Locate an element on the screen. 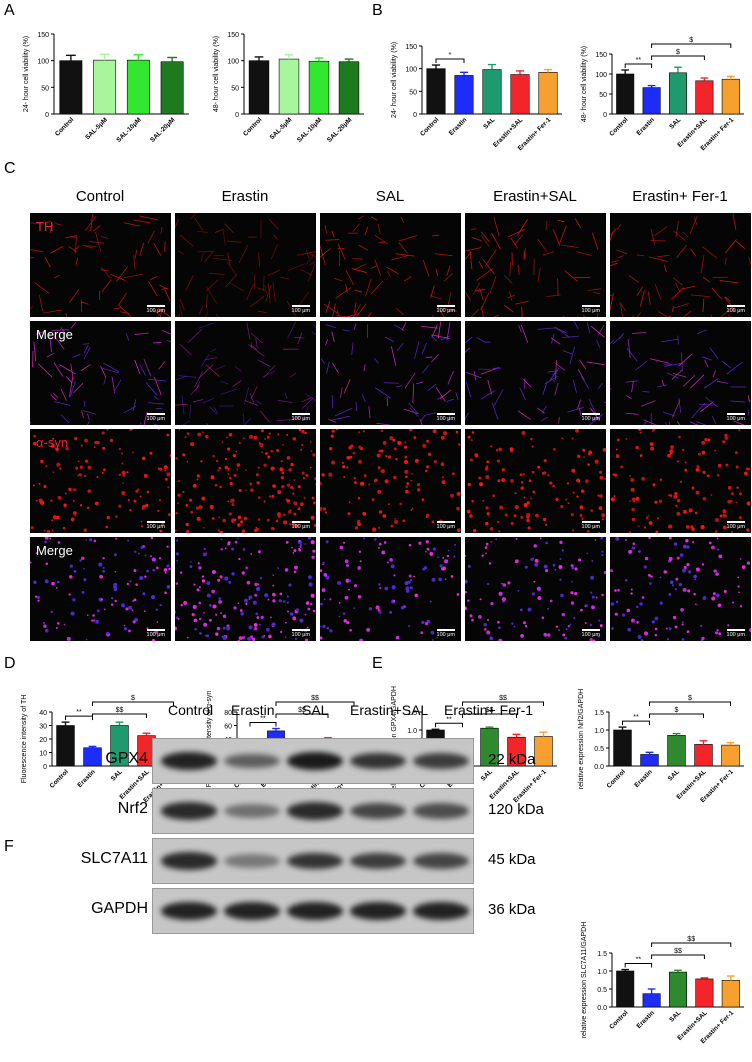 Image resolution: width=752 pixels, height=1062 pixels. micrograph-tile: 100 μm α-syn is located at coordinates (100, 481).